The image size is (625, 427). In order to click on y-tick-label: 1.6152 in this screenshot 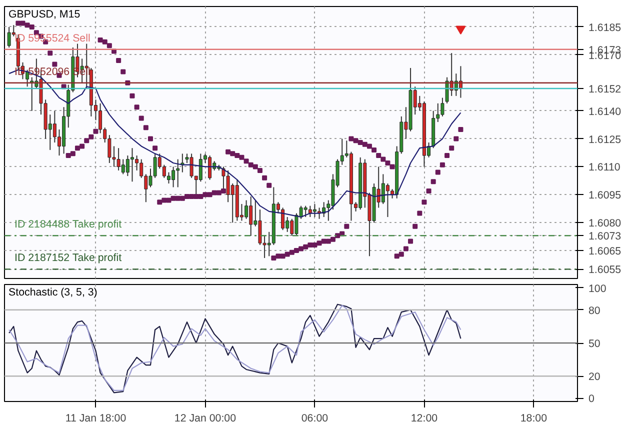, I will do `click(605, 89)`.